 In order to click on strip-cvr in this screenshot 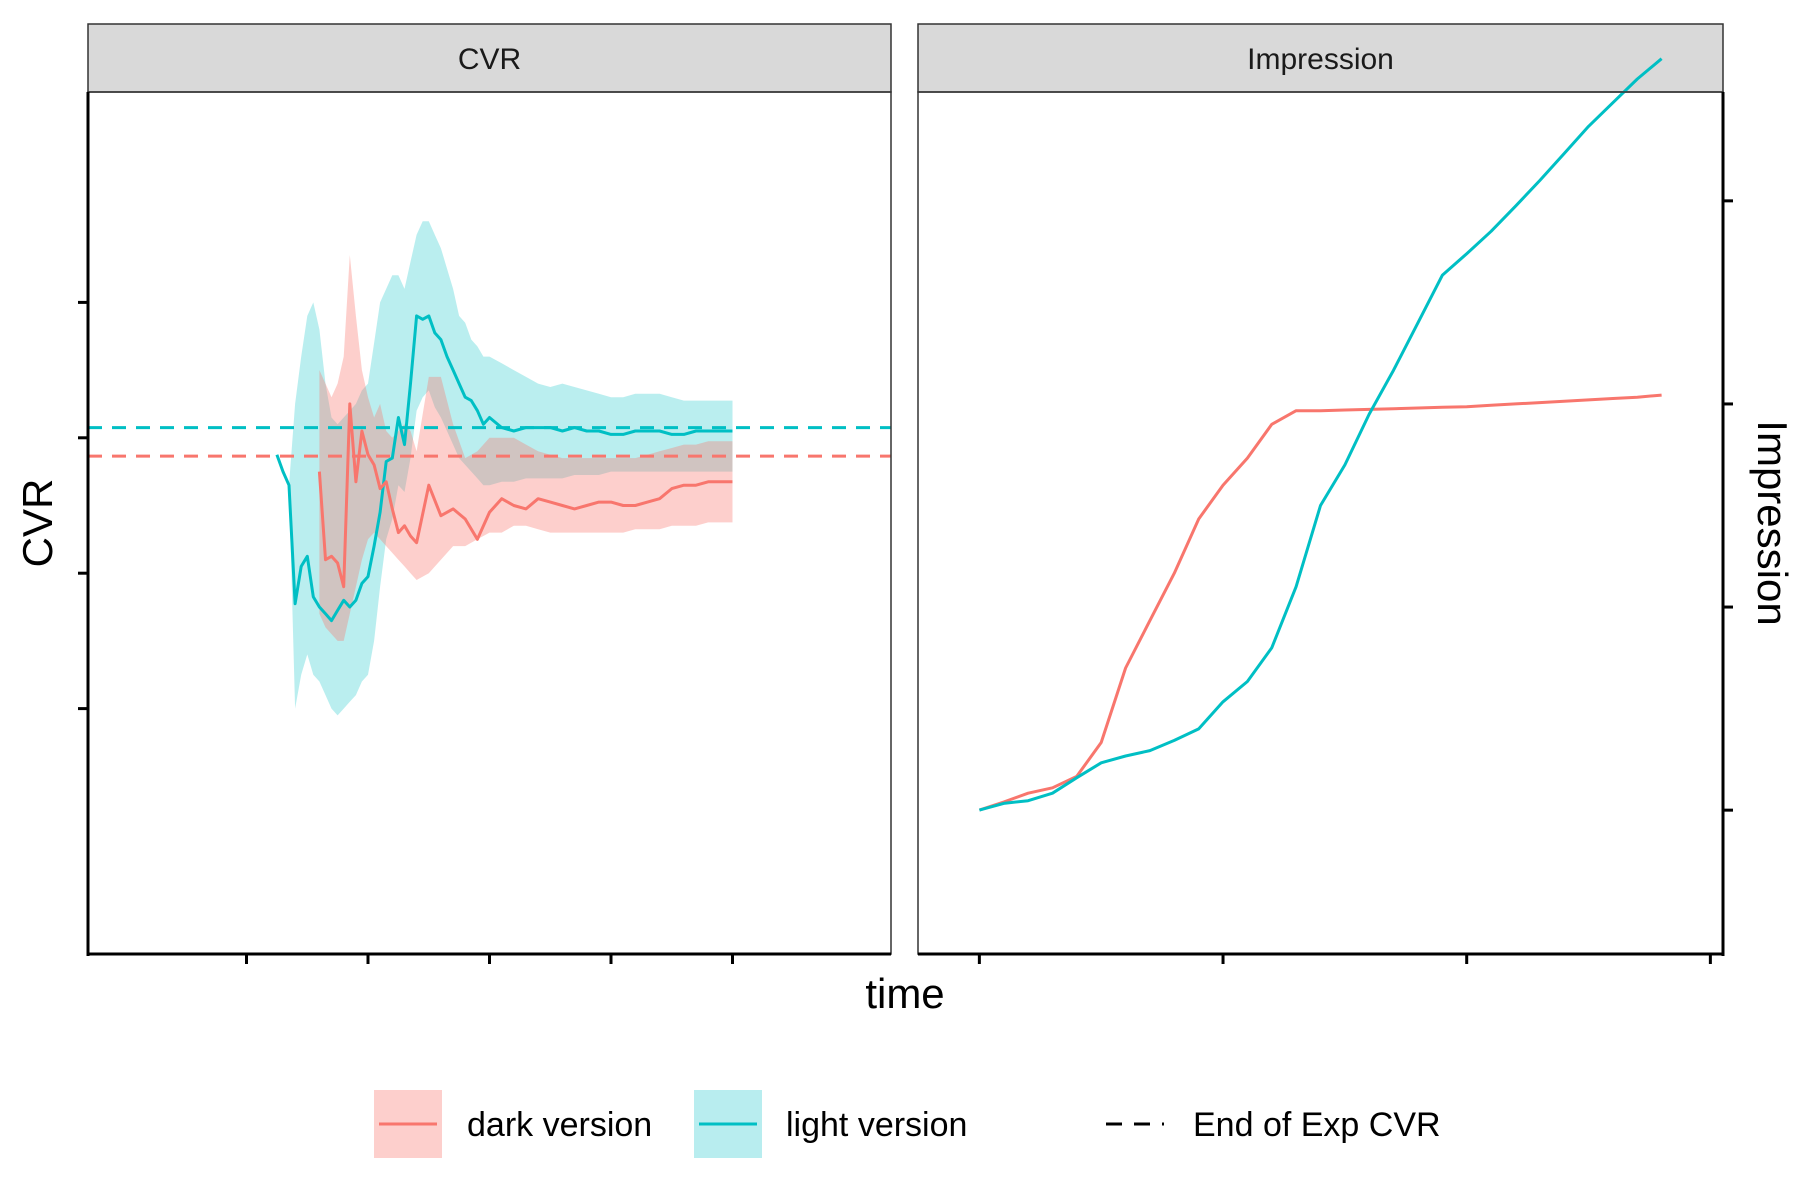, I will do `click(489, 58)`.